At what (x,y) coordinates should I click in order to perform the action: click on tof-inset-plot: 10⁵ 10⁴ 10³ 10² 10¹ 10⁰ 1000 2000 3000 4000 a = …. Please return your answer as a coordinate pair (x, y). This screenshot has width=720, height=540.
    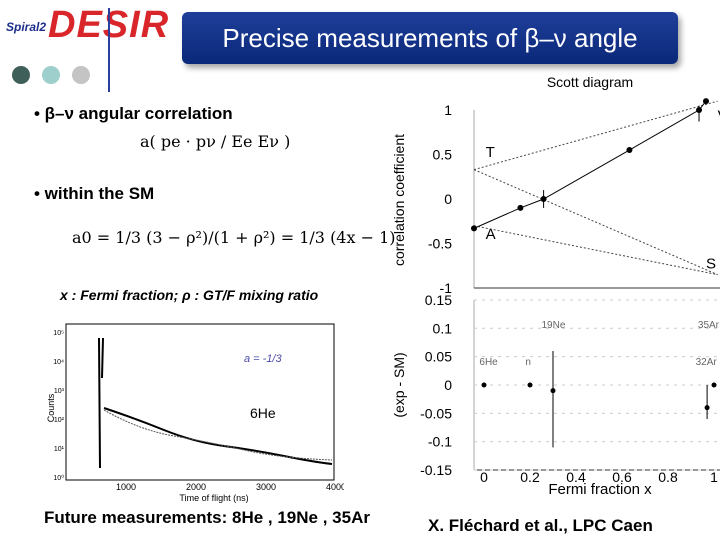
    Looking at the image, I should click on (195, 413).